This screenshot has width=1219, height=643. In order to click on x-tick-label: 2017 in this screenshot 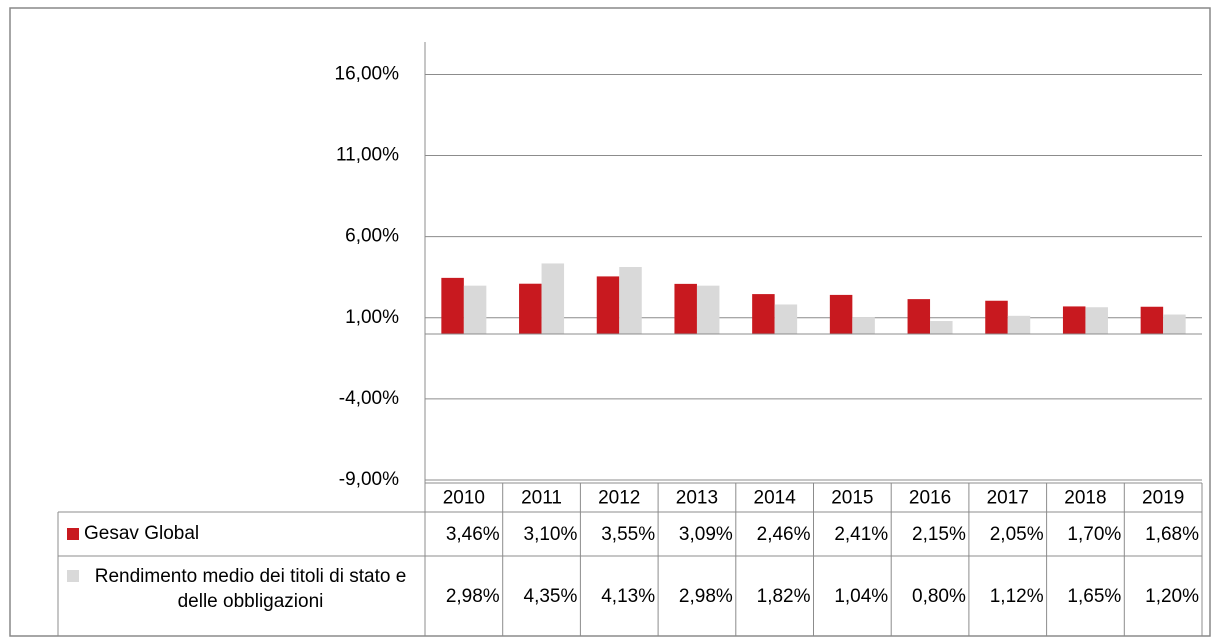, I will do `click(1008, 498)`.